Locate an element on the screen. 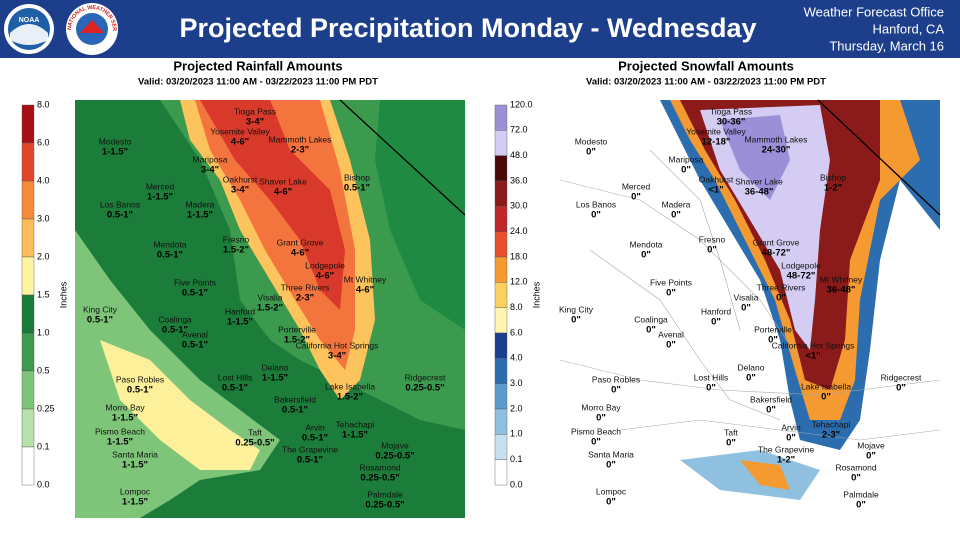  nws-mark is located at coordinates (92, 26).